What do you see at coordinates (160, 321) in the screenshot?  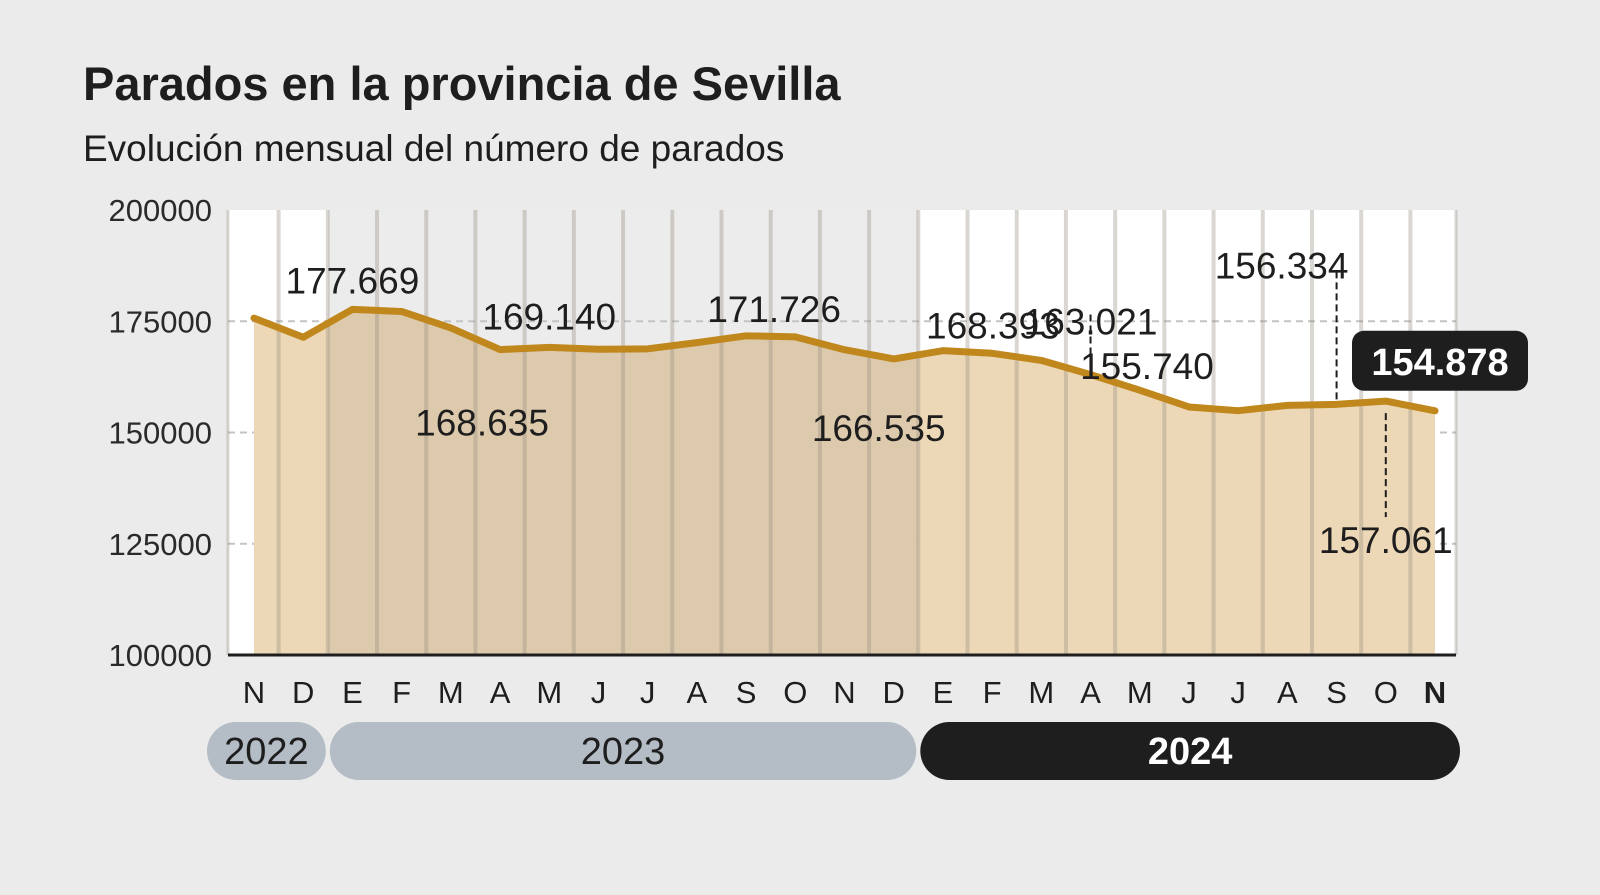 I see `y-tick-label: 175000` at bounding box center [160, 321].